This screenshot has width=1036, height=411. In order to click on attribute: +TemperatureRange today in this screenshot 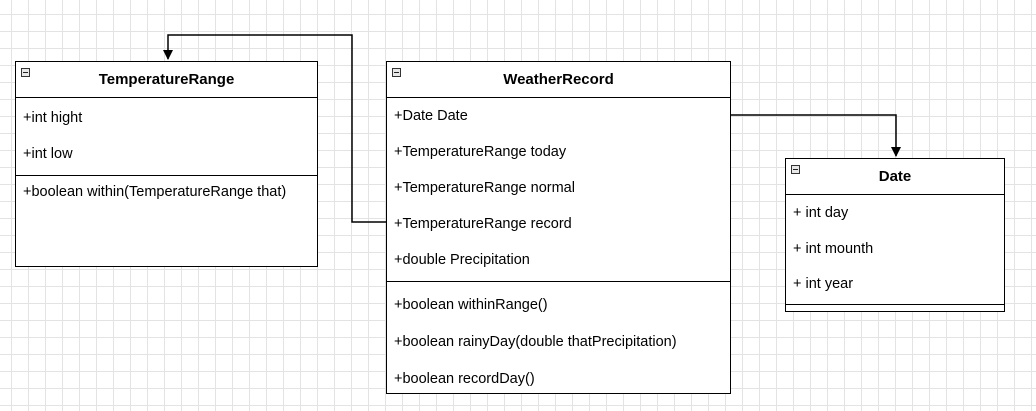, I will do `click(480, 152)`.